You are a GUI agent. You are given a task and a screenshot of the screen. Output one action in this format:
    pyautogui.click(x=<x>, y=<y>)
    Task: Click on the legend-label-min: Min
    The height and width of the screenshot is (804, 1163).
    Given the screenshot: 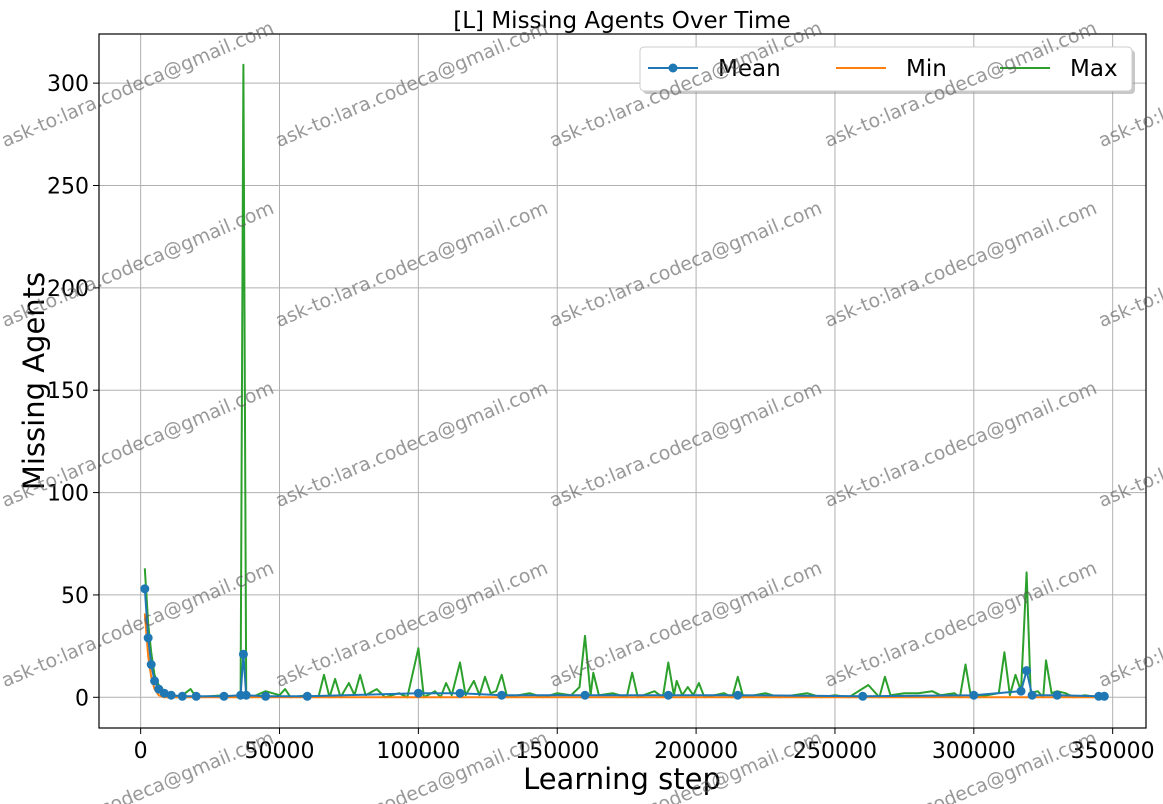 What is the action you would take?
    pyautogui.click(x=926, y=69)
    